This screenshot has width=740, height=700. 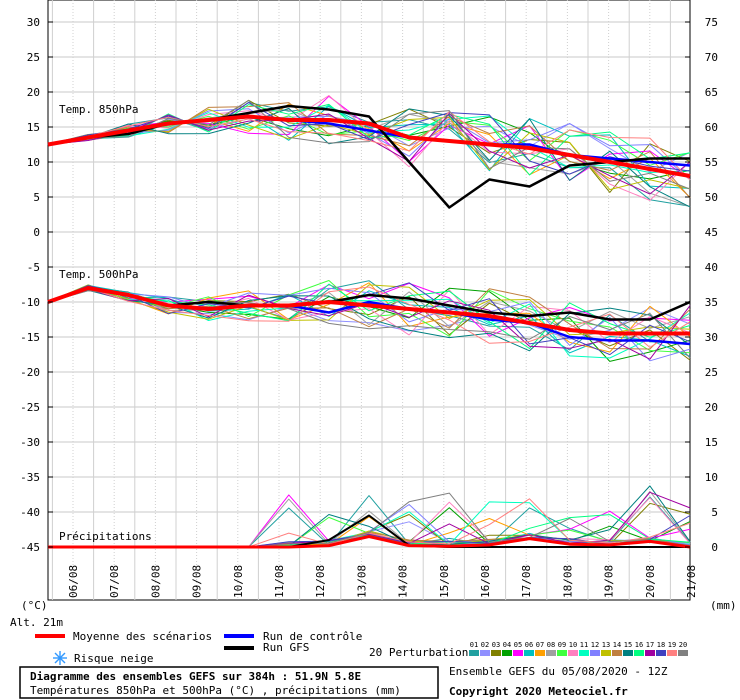 I want to click on right-tick-label: 5, so click(x=714, y=512).